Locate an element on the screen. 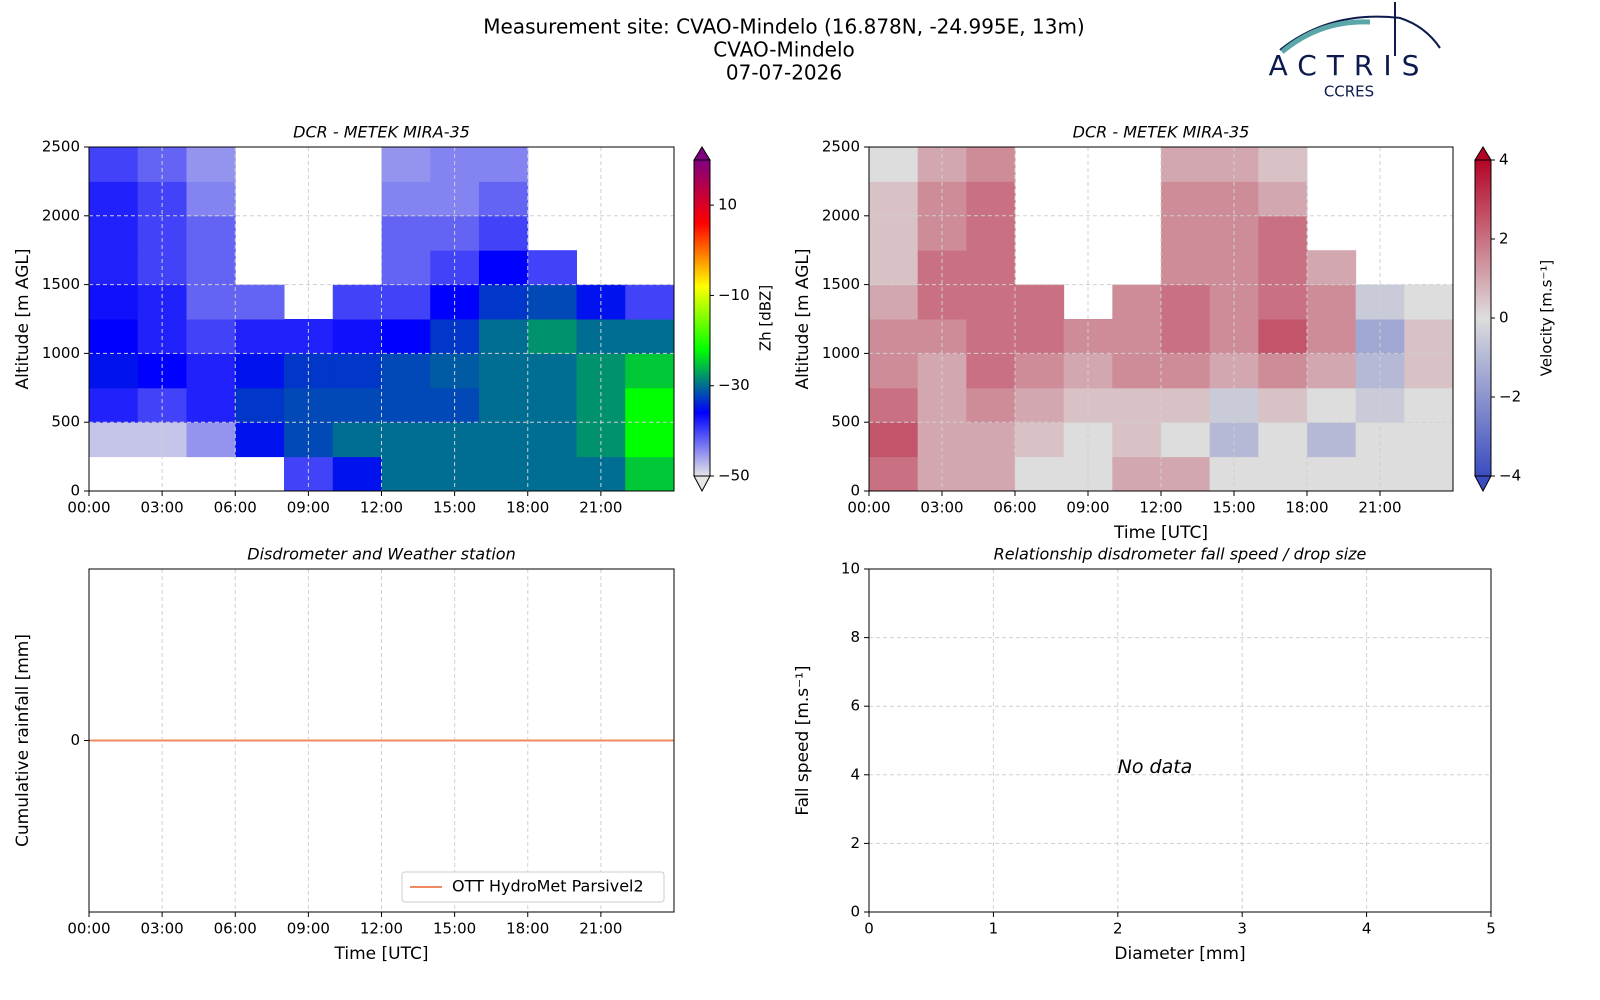 This screenshot has height=1000, width=1600. x-tick-label: 12:00 is located at coordinates (381, 508).